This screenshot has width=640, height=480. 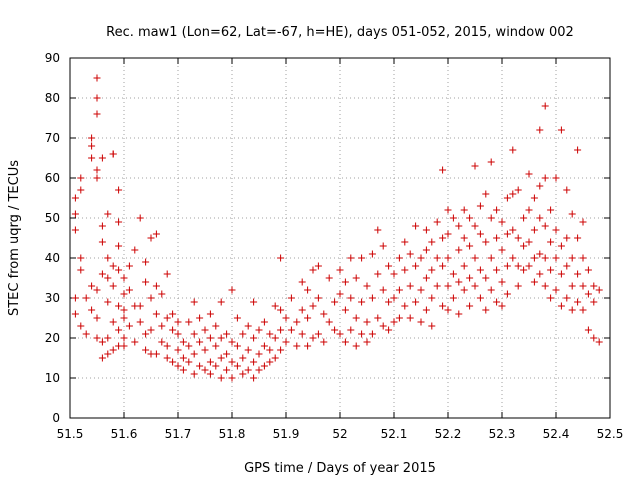 I want to click on x-tick-label: 51.9, so click(x=286, y=434).